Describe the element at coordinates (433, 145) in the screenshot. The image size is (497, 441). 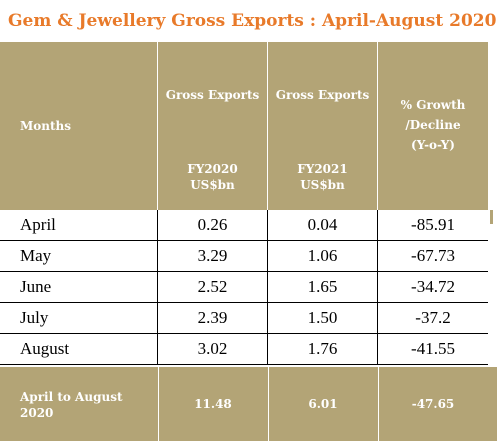
I see `header-growth-yoy: (Y-o-Y)` at that location.